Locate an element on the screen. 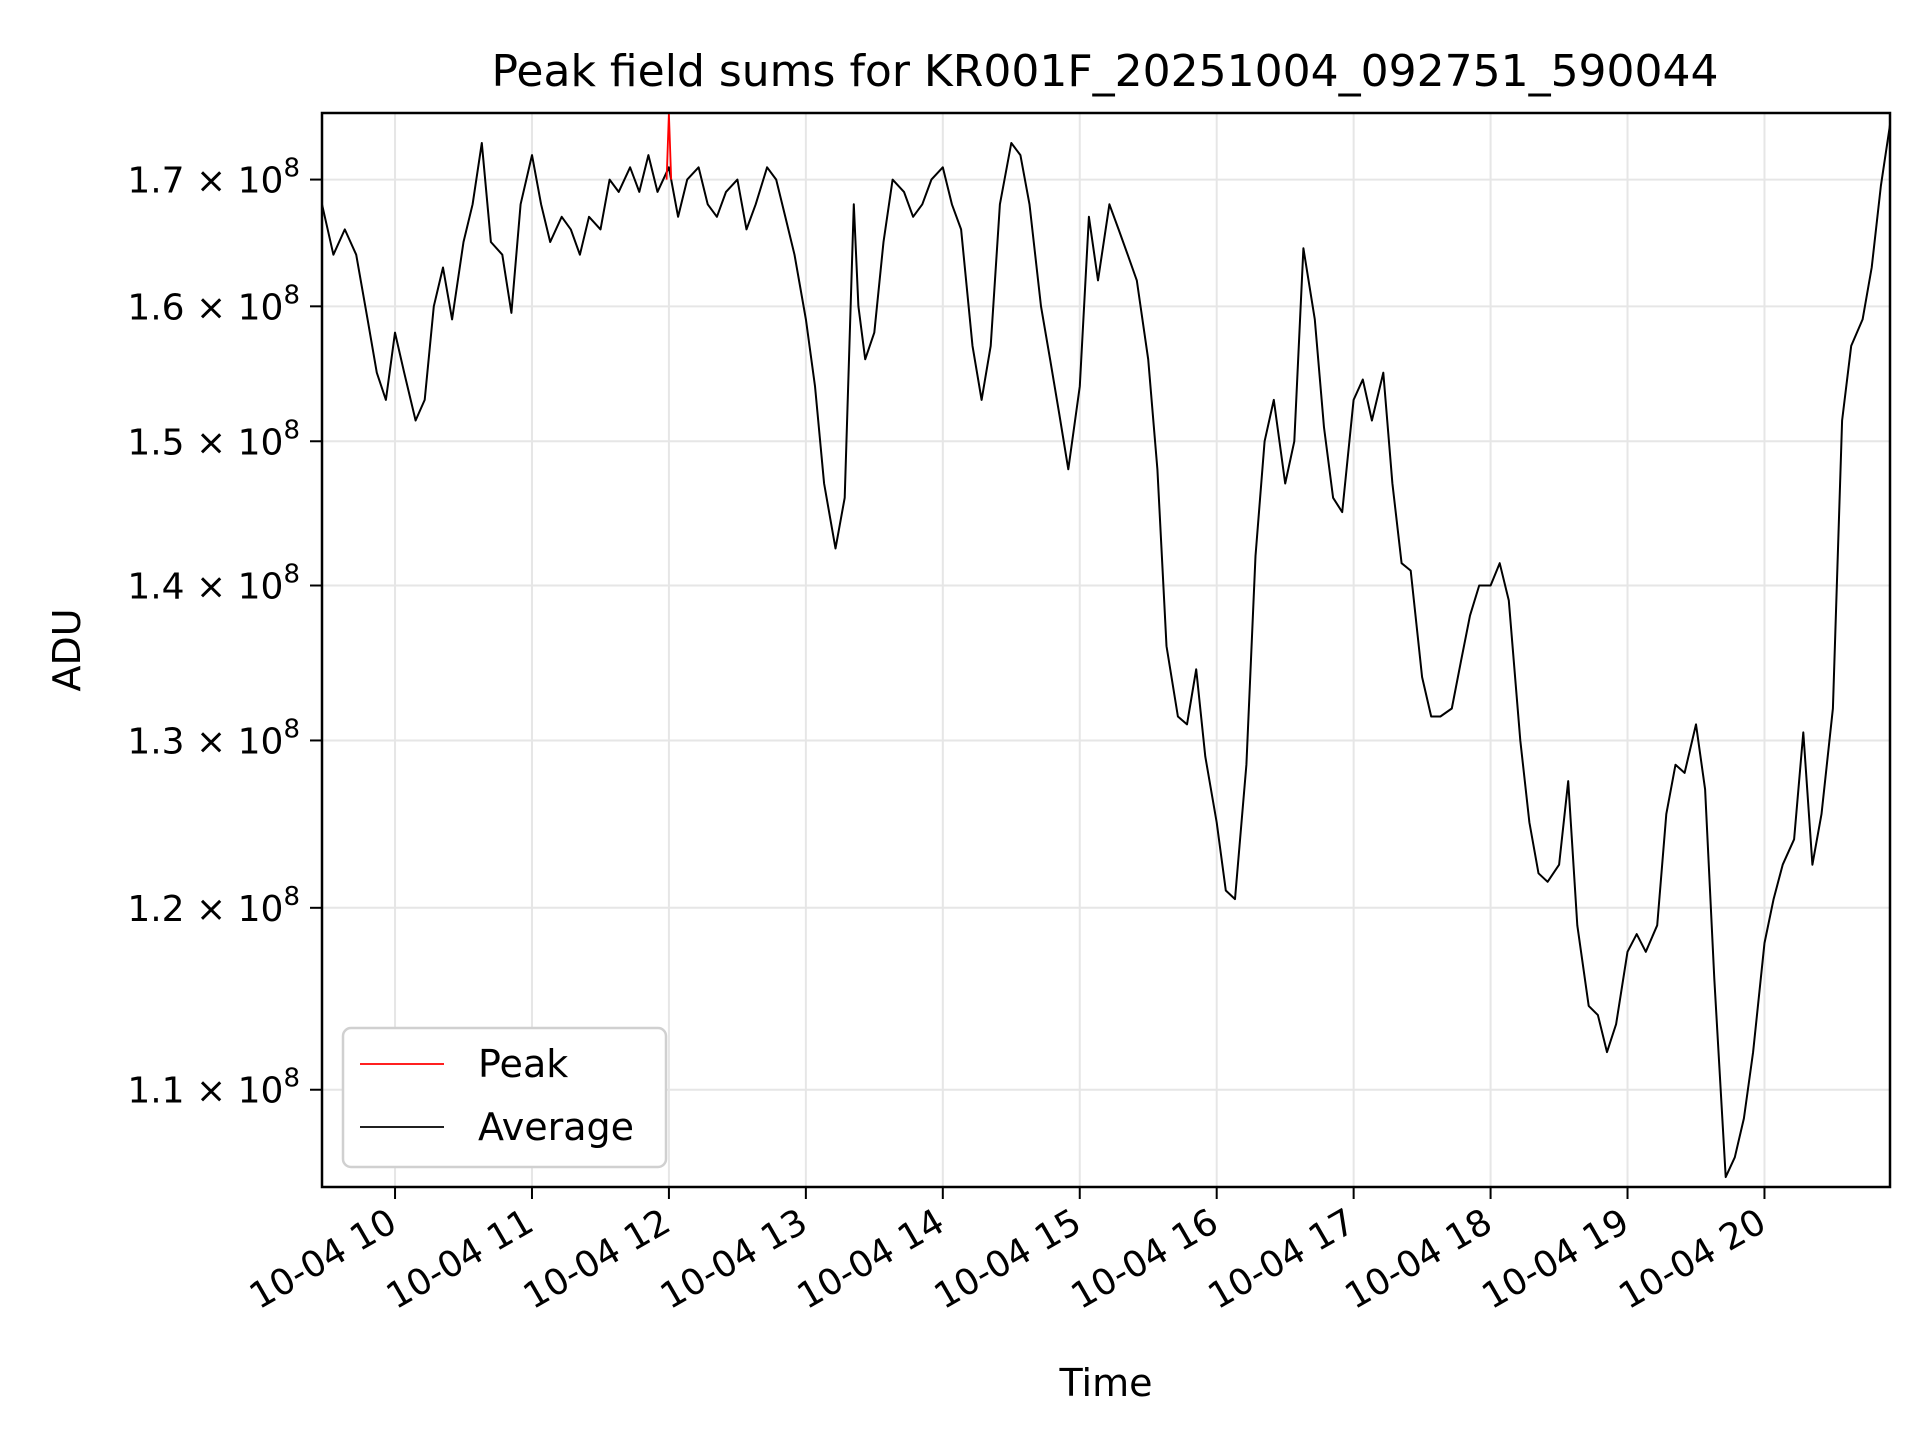 This screenshot has width=1920, height=1440. y-tick-label: 1.4 × 108 is located at coordinates (213, 584).